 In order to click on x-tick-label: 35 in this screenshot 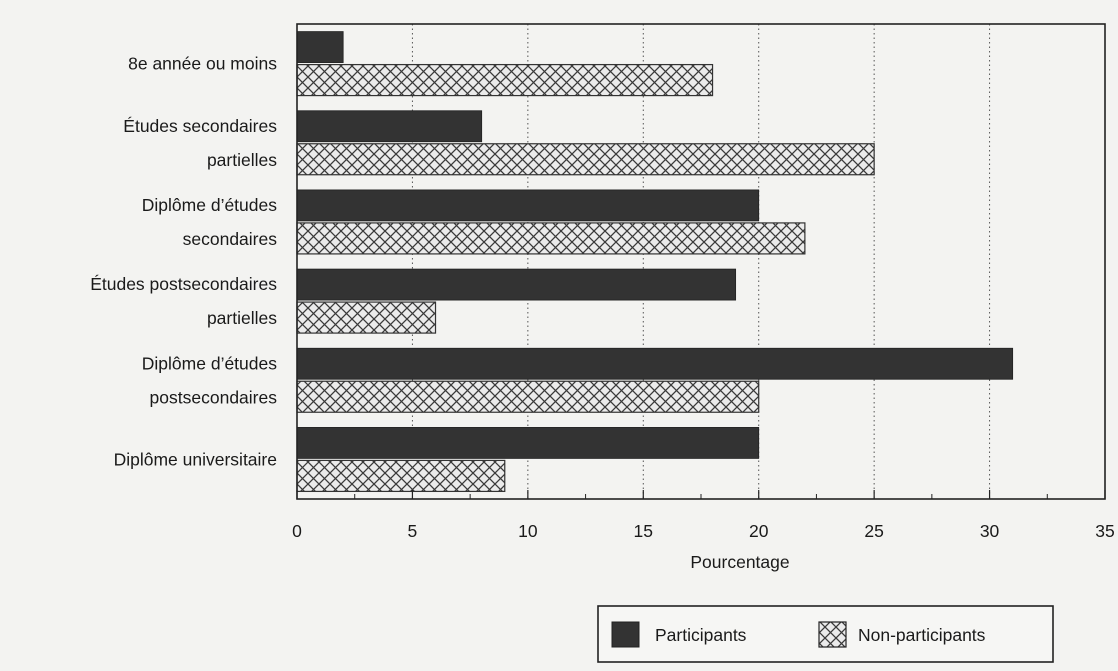, I will do `click(1104, 531)`.